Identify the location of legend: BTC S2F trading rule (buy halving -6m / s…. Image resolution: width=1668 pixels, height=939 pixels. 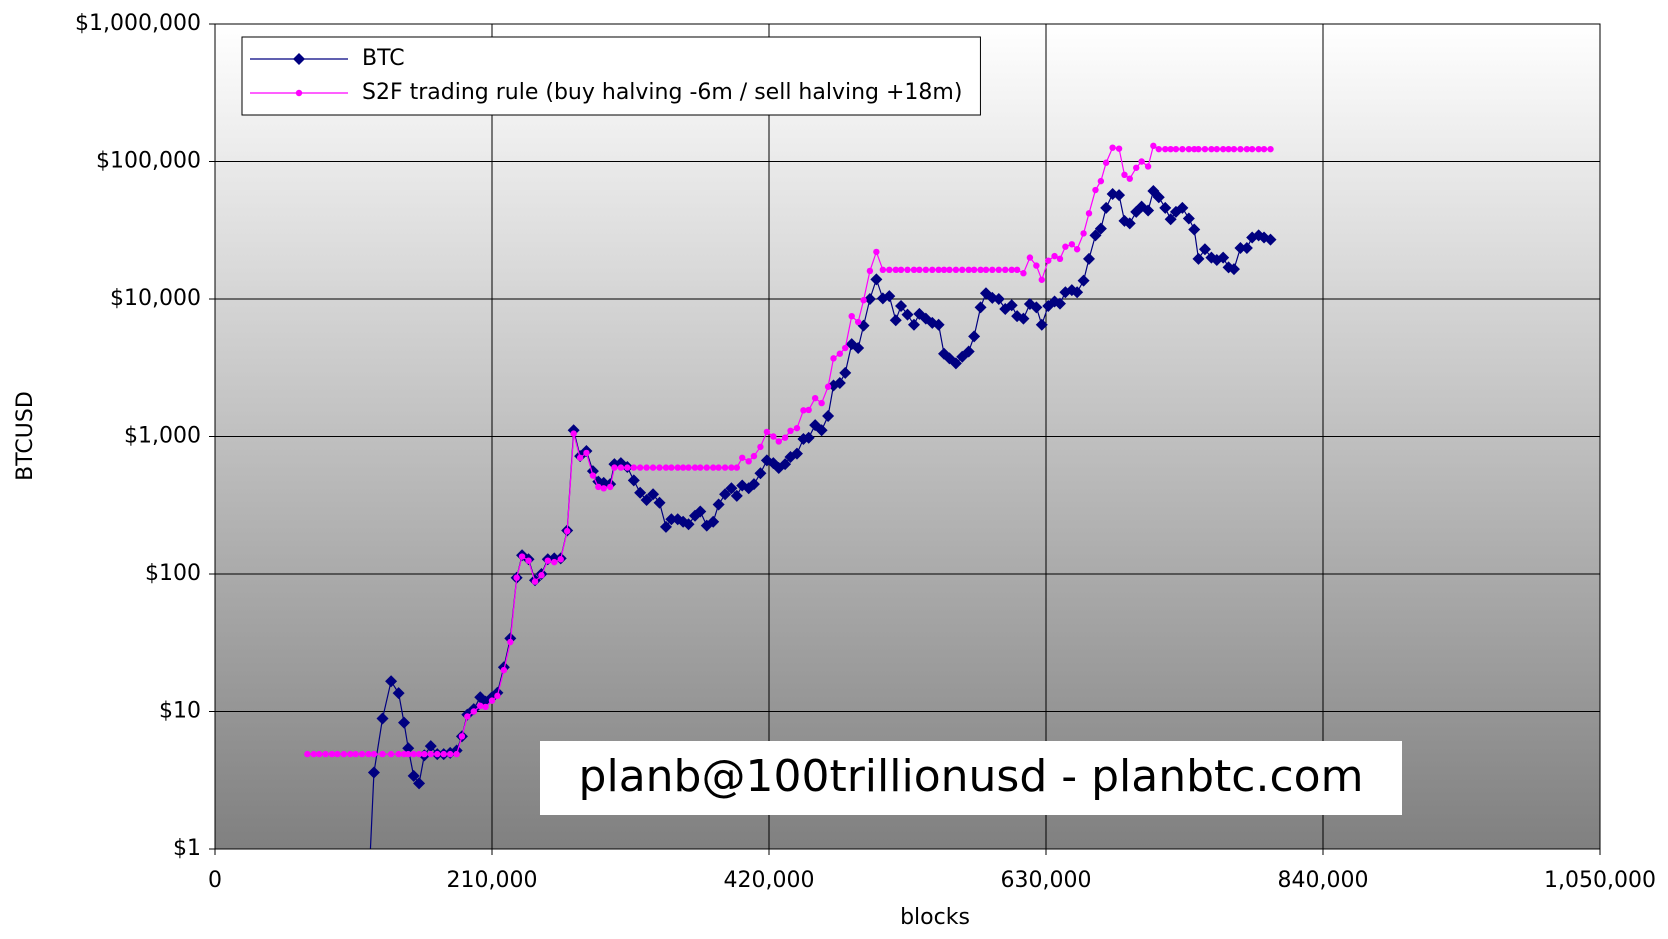
(611, 76).